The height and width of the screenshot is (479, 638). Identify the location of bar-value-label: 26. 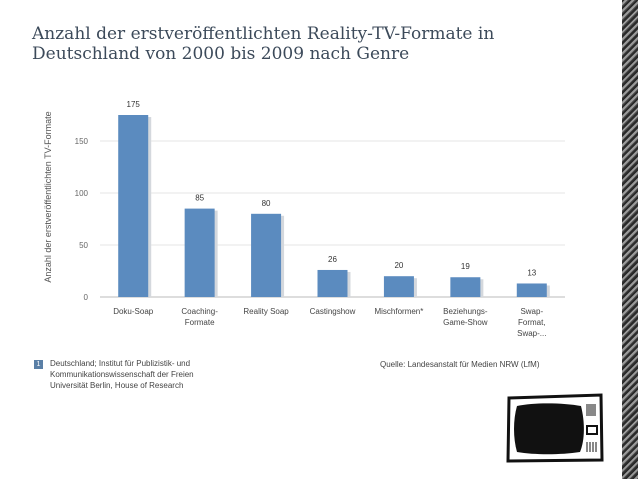
(332, 259).